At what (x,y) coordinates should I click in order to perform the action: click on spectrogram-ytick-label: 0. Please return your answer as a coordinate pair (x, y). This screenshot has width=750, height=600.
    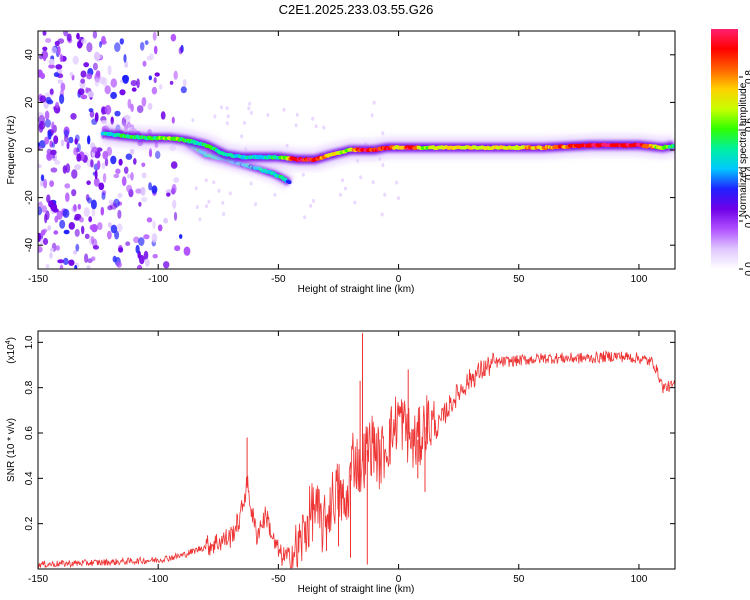
    Looking at the image, I should click on (29, 150).